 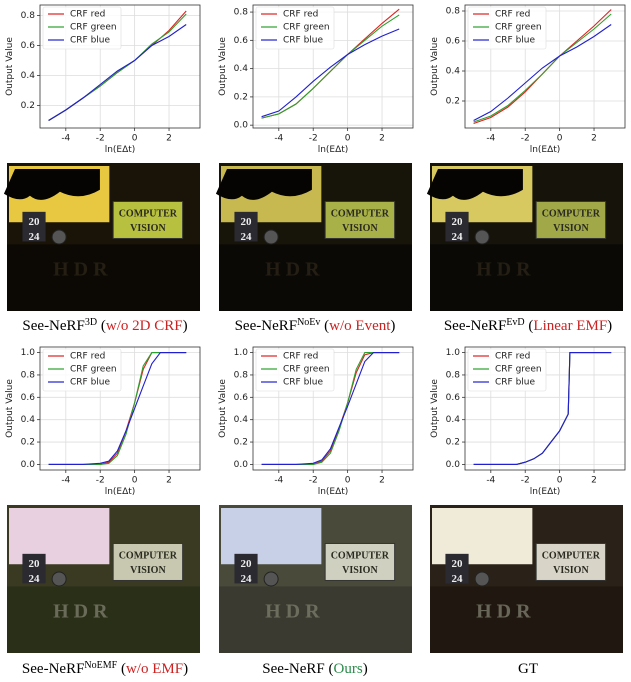 What do you see at coordinates (154, 669) in the screenshot?
I see `caption-part: w/o EMF` at bounding box center [154, 669].